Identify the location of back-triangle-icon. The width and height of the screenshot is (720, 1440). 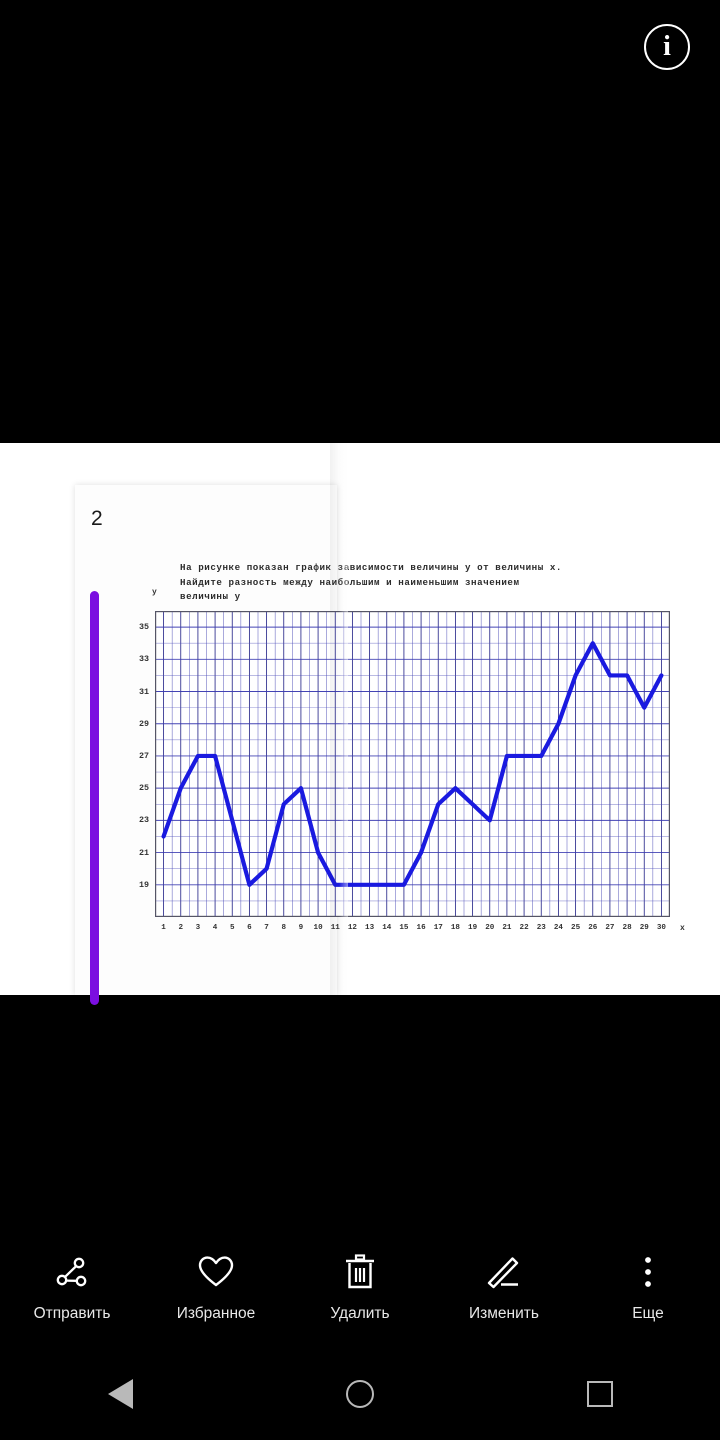
(120, 1393).